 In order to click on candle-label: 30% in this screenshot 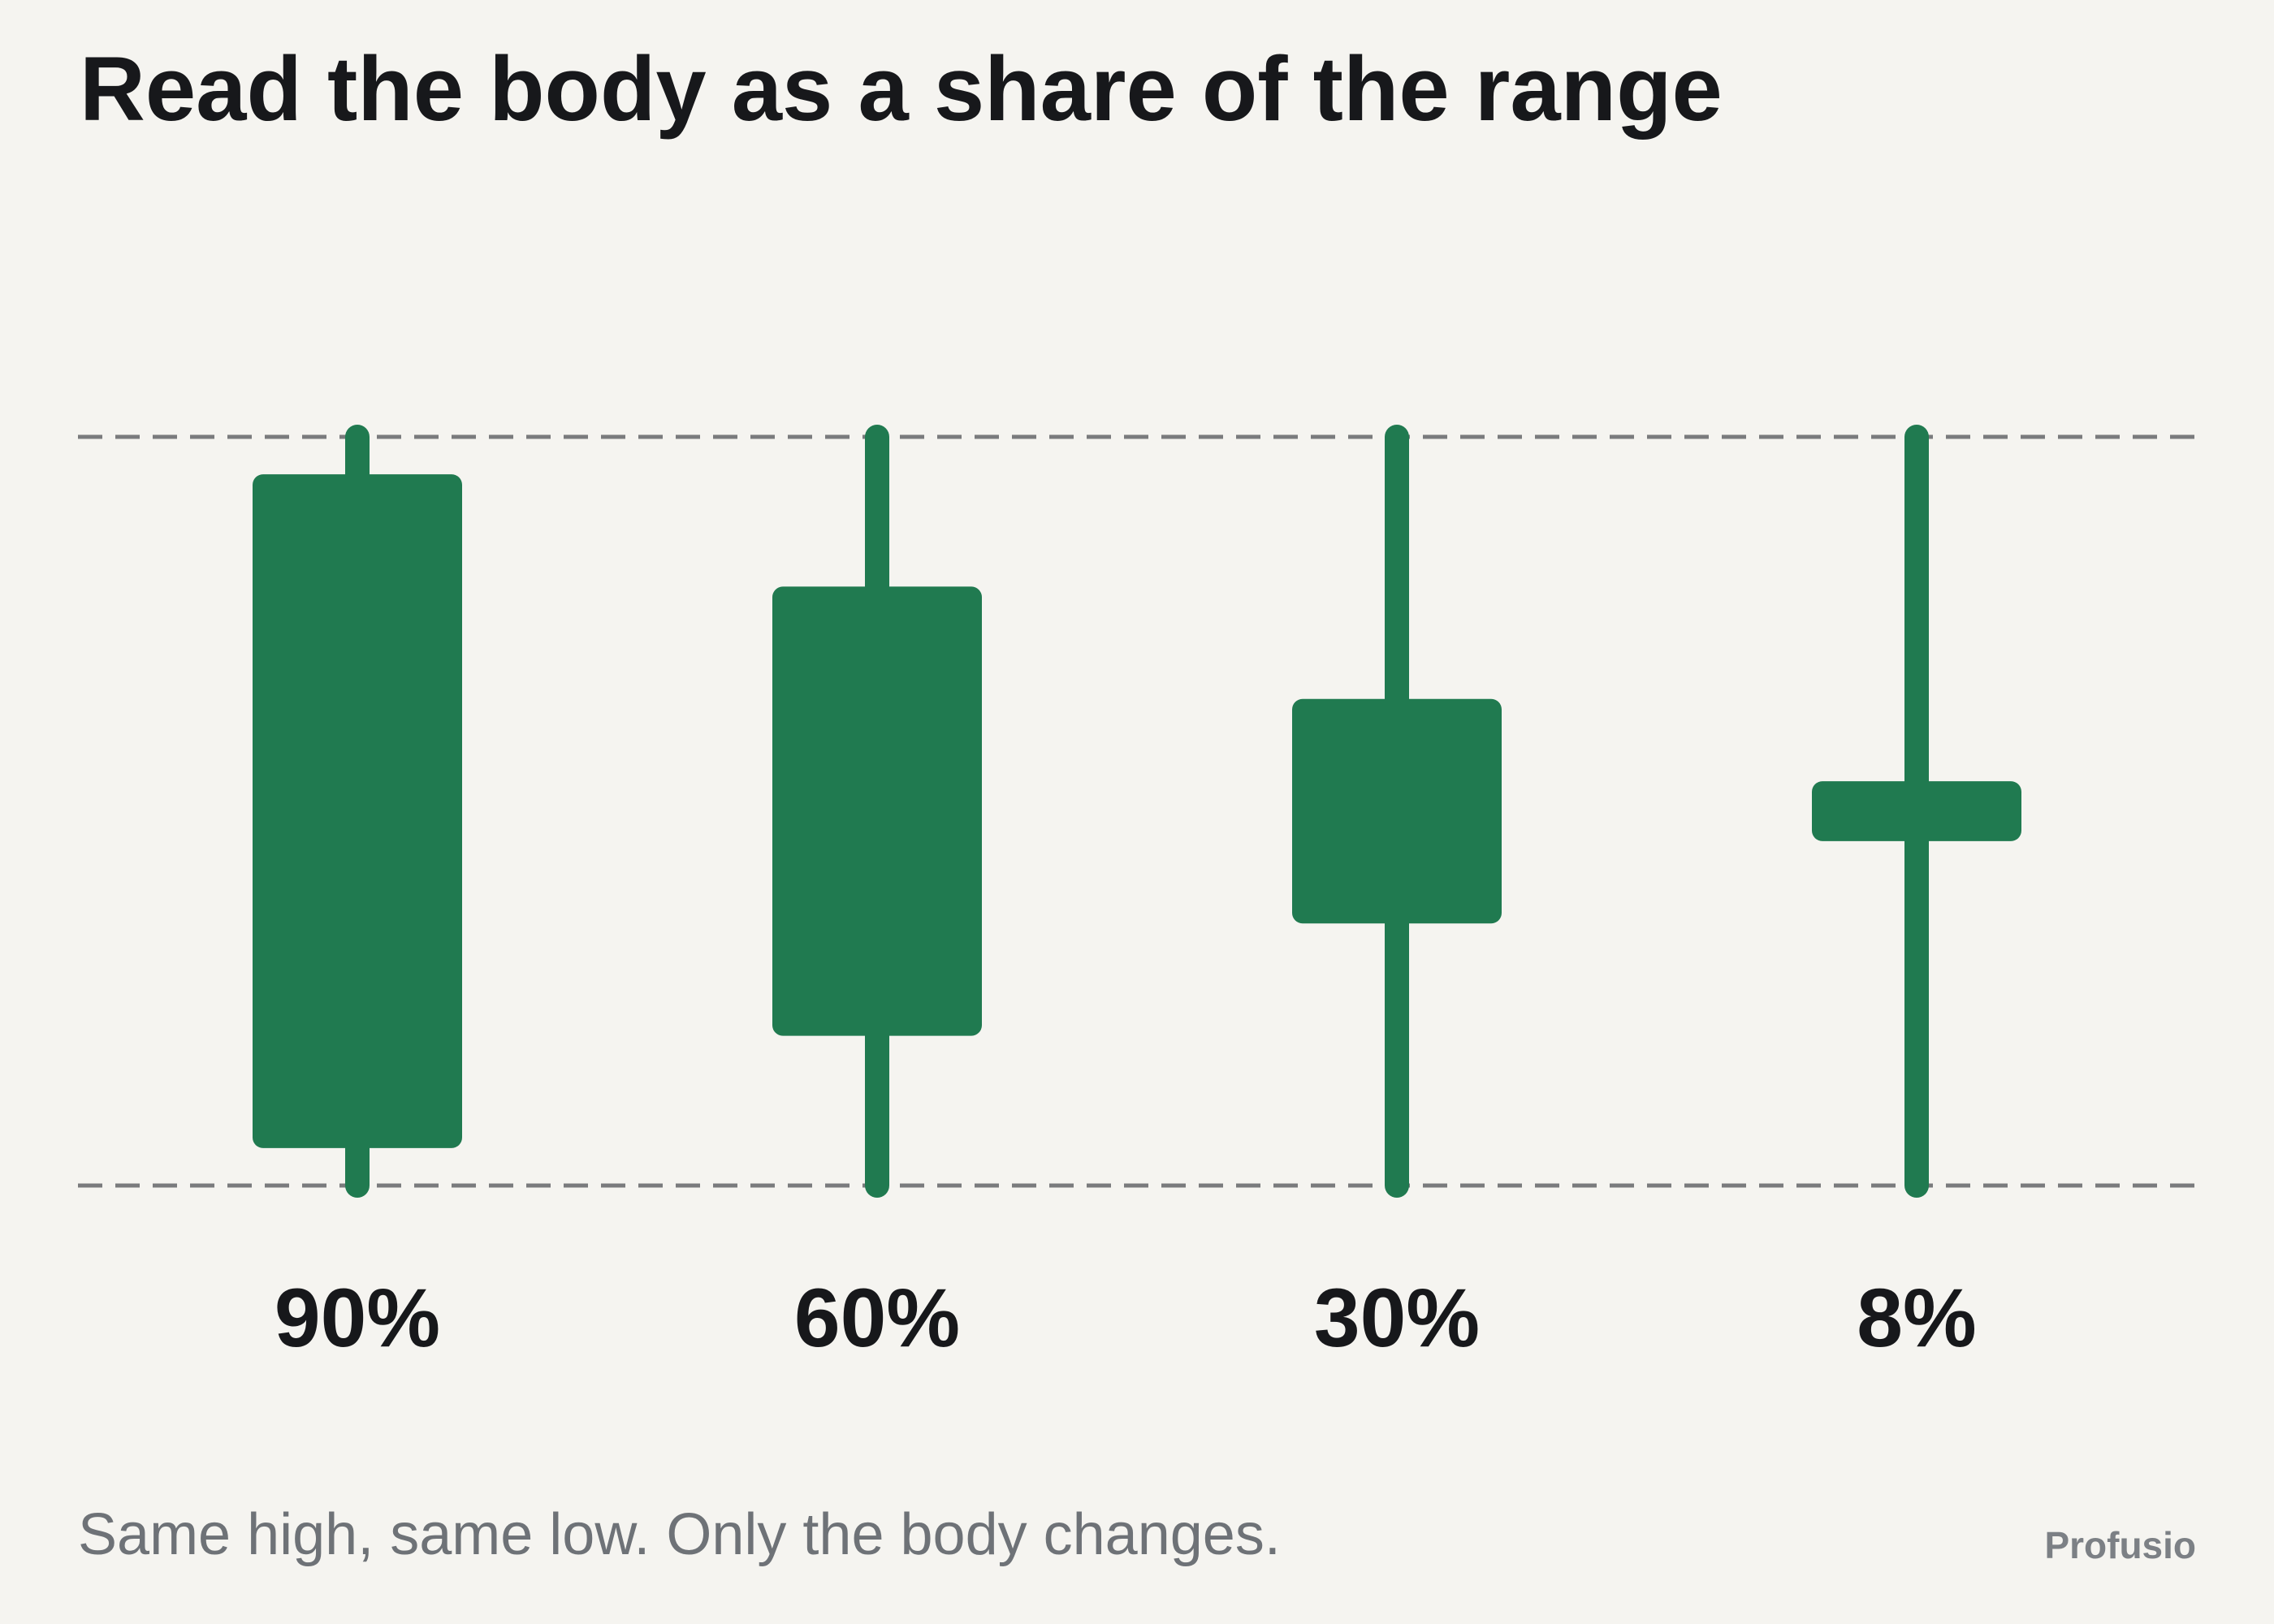, I will do `click(1397, 1318)`.